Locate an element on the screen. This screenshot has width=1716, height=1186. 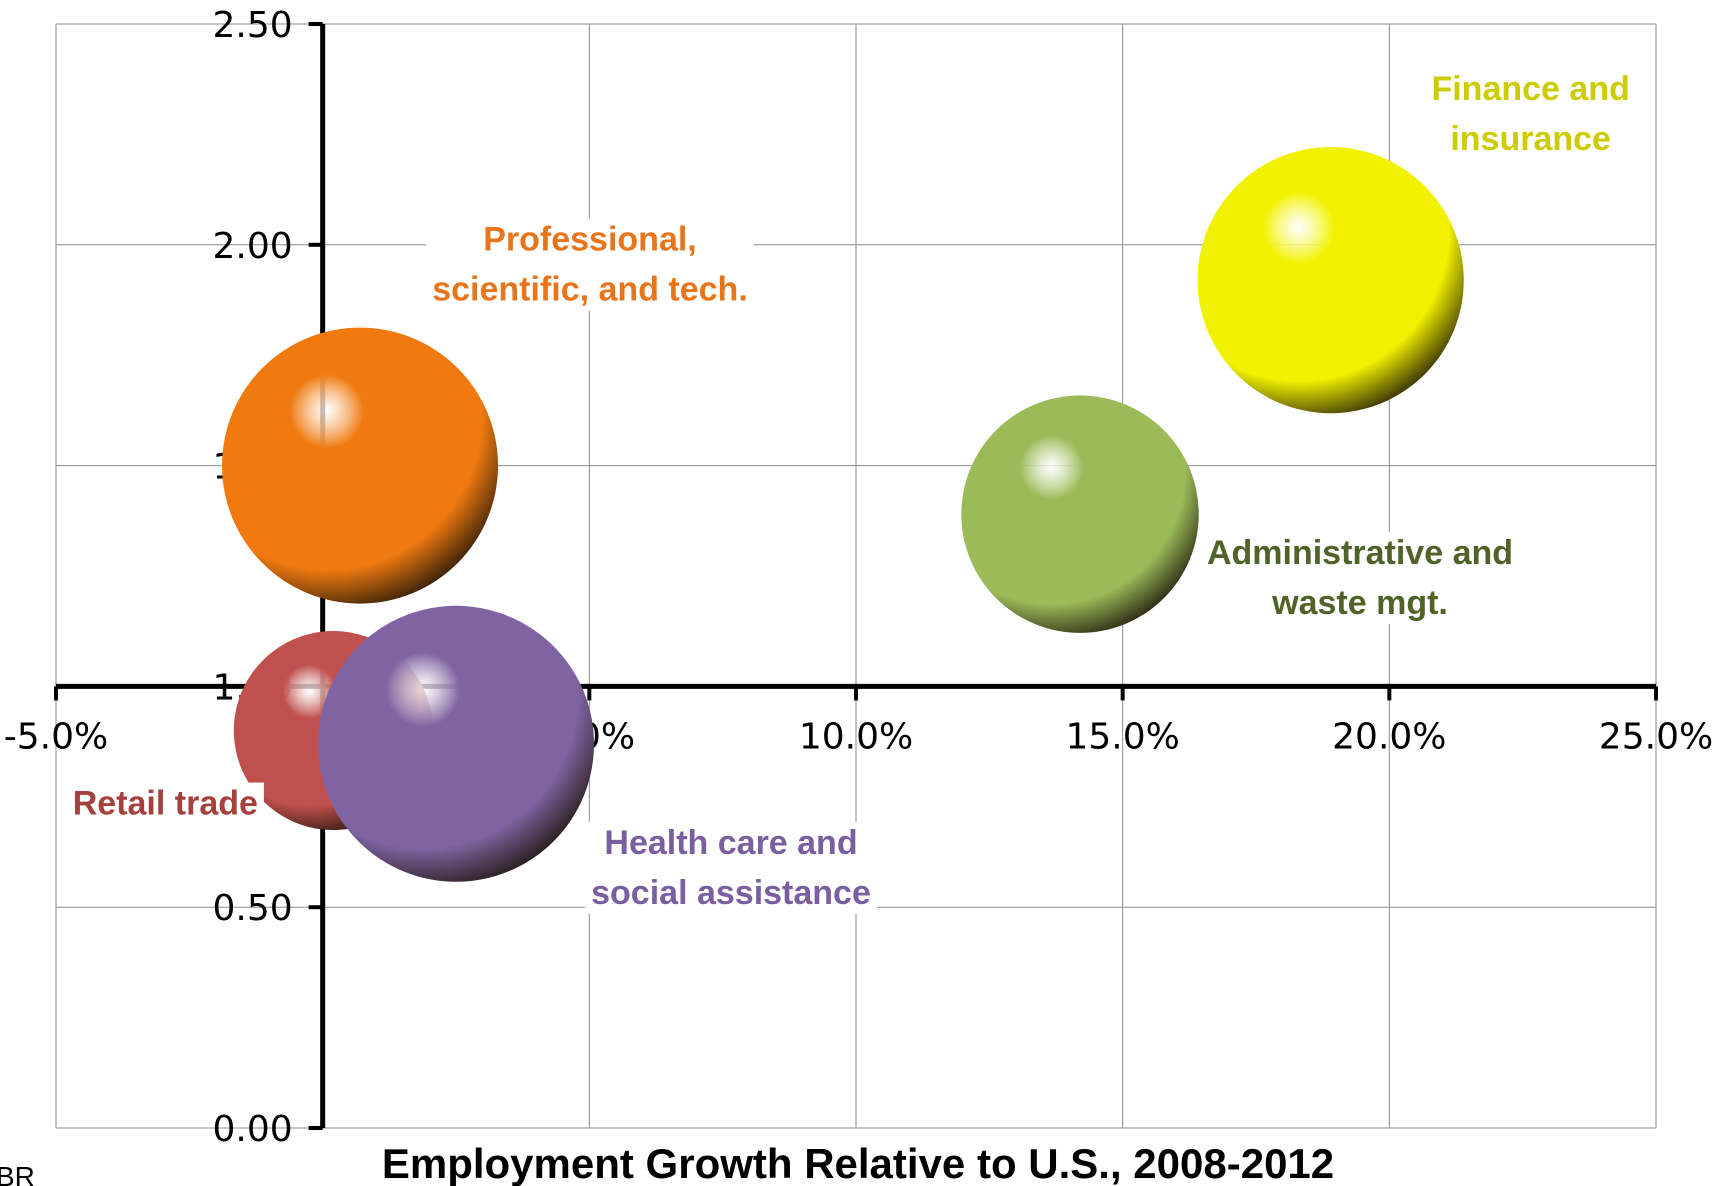
bubble-label: Finance and insurance is located at coordinates (1530, 114).